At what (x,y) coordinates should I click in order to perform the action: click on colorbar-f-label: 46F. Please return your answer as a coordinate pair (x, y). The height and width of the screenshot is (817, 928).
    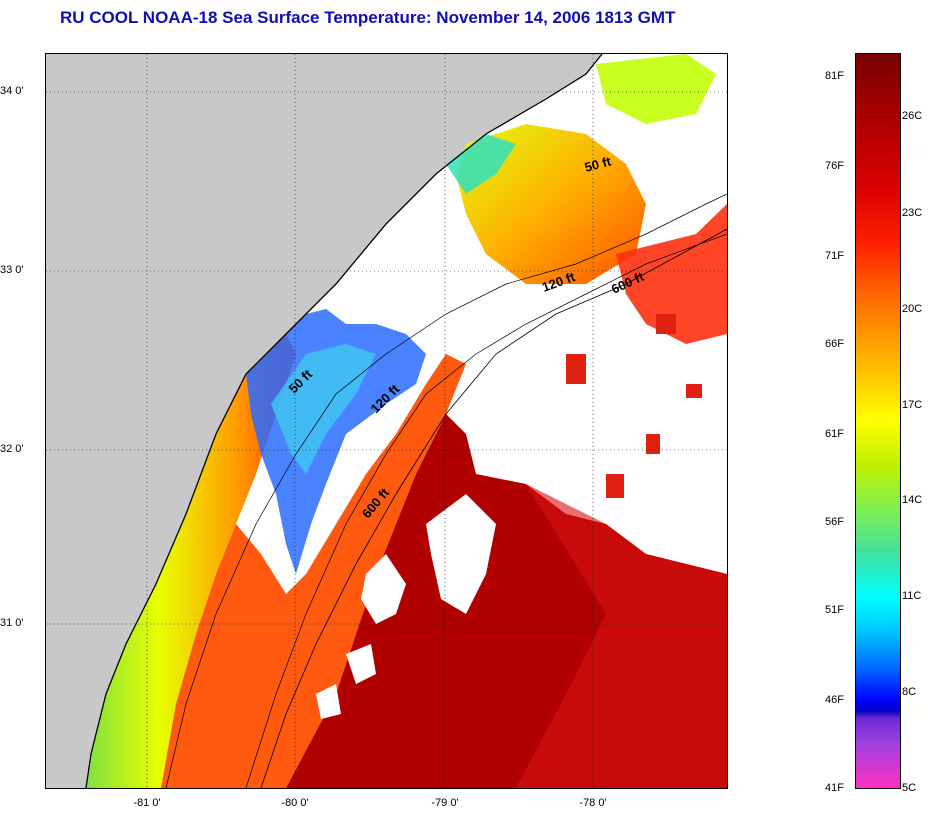
    Looking at the image, I should click on (834, 700).